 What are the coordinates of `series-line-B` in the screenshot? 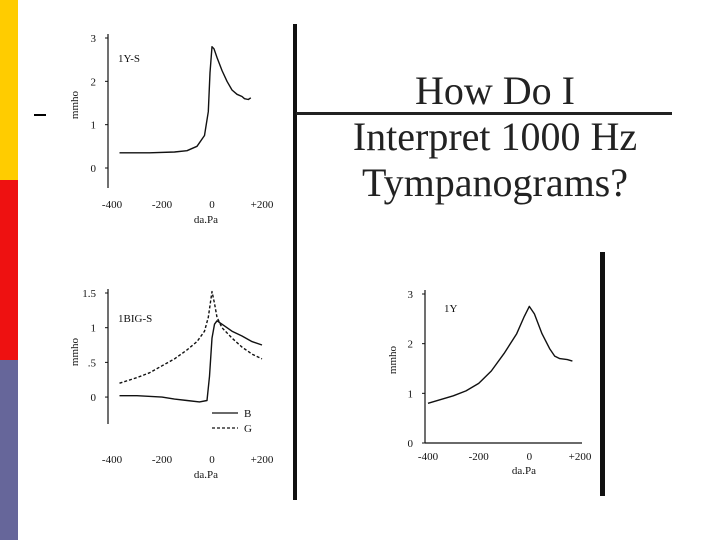 It's located at (191, 361).